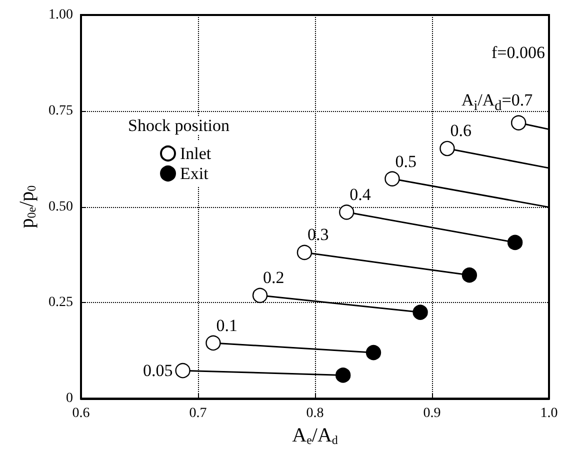 The image size is (563, 451). Describe the element at coordinates (405, 161) in the screenshot. I see `annotation: 0.5` at that location.